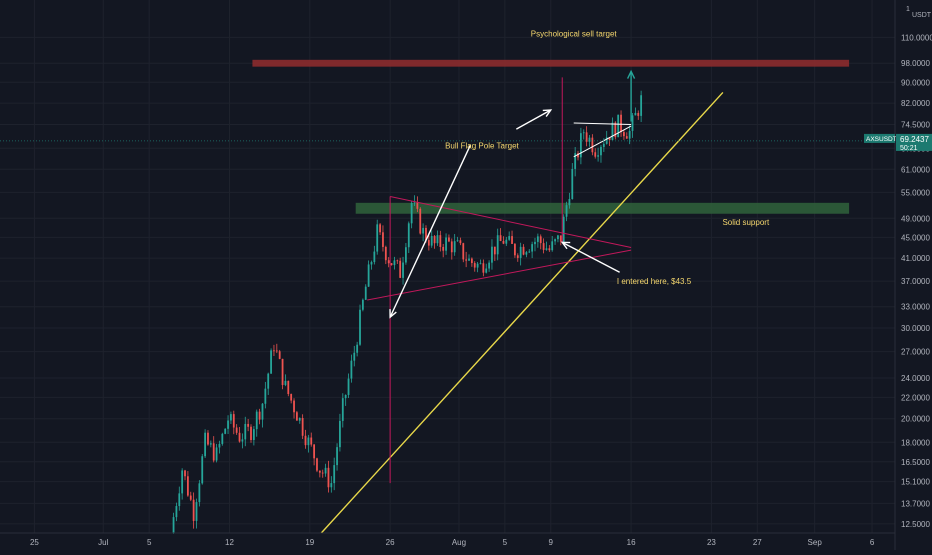 This screenshot has width=932, height=555. I want to click on last-price-label: 69.2437, so click(914, 139).